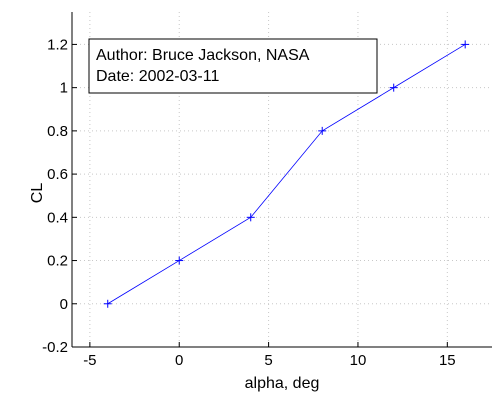 The width and height of the screenshot is (496, 394). What do you see at coordinates (57, 217) in the screenshot?
I see `y-tick-label-3: 0.4` at bounding box center [57, 217].